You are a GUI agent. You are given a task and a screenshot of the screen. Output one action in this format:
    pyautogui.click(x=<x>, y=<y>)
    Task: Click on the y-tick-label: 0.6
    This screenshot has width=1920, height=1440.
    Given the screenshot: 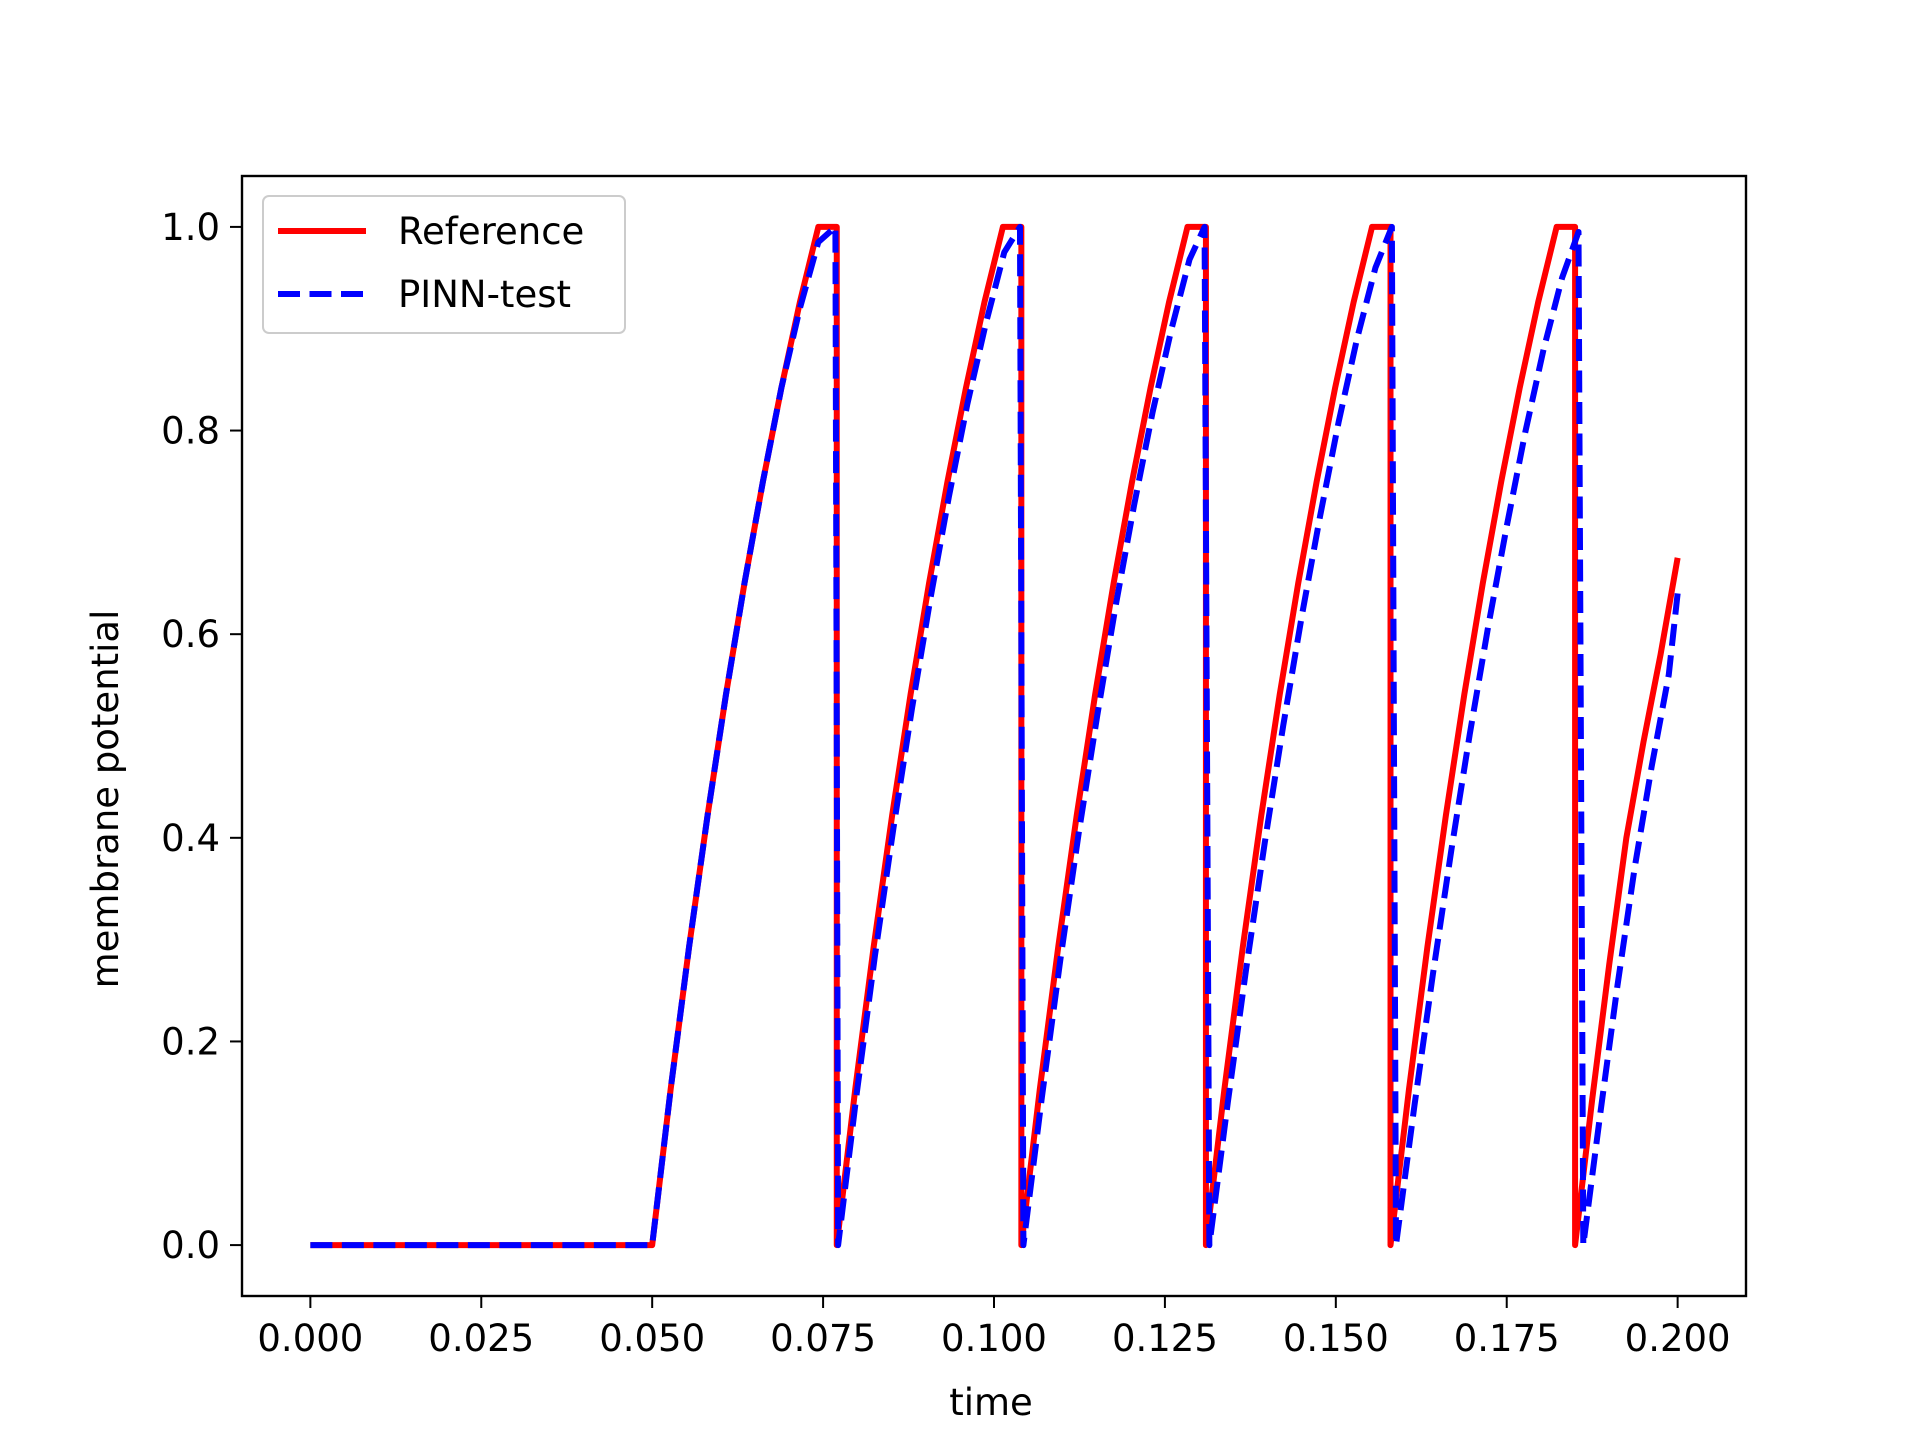 What is the action you would take?
    pyautogui.click(x=190, y=634)
    